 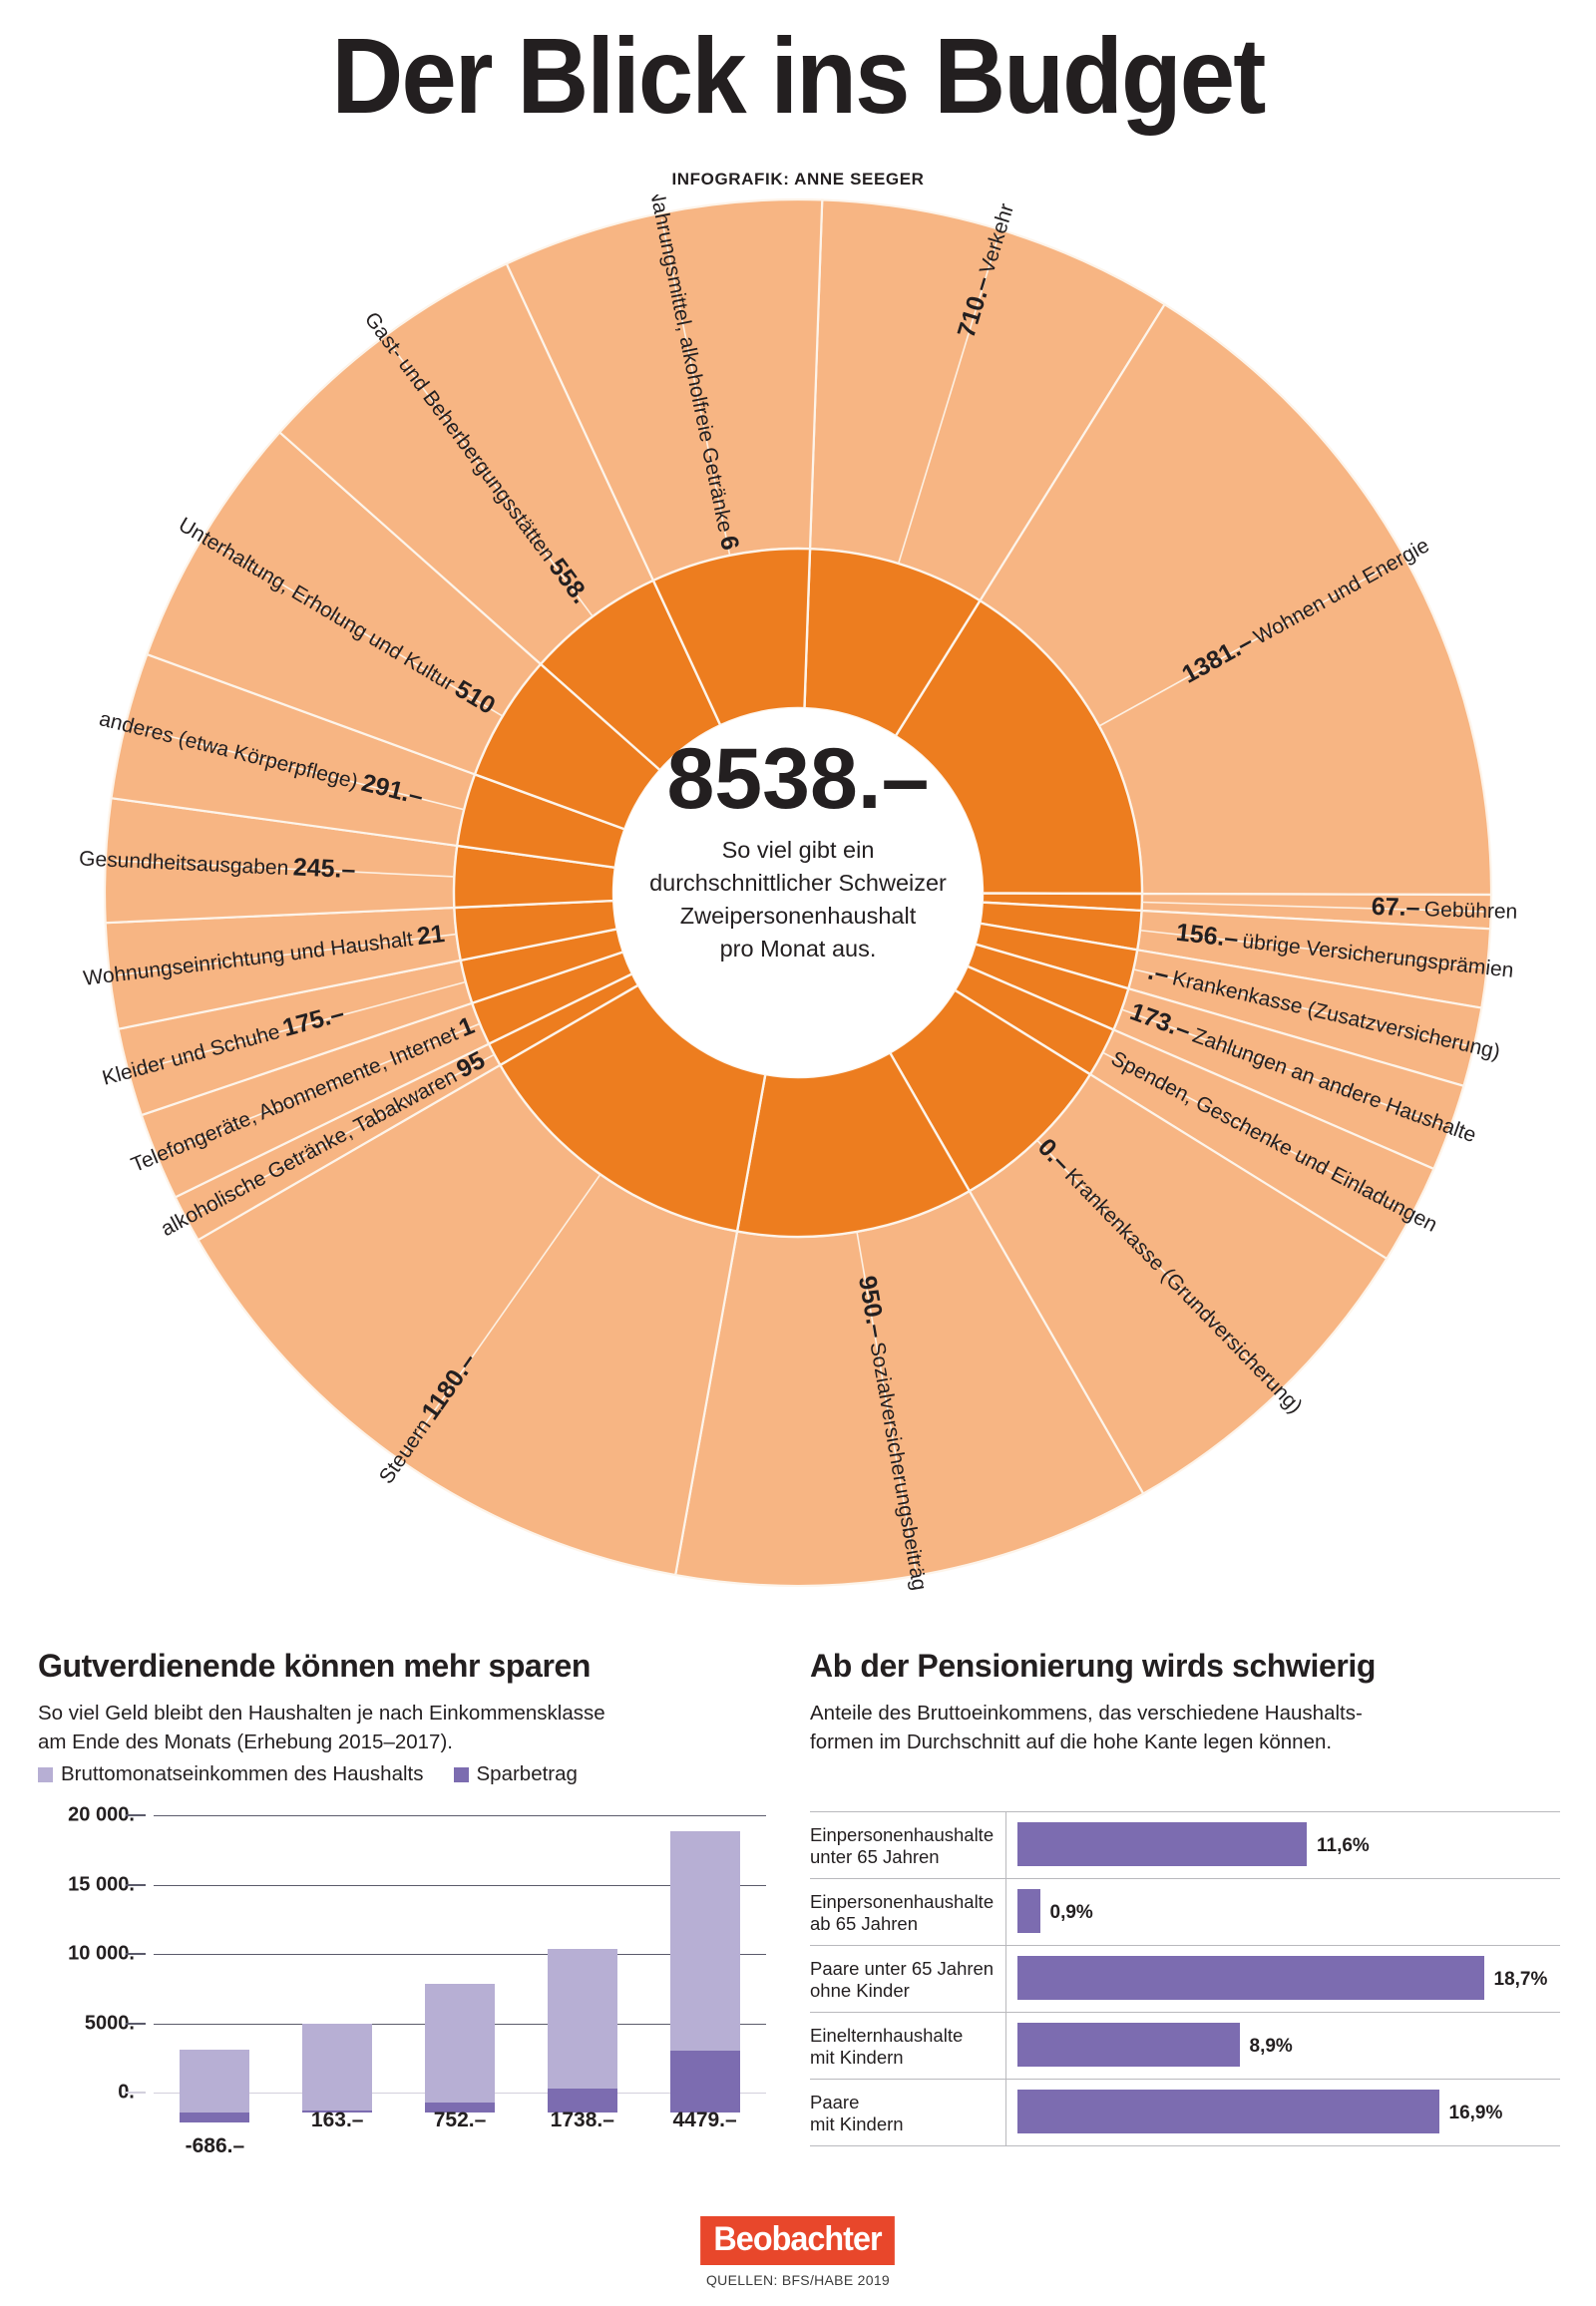 I want to click on y-axis-tick-label: 20 000.–, so click(x=107, y=1814).